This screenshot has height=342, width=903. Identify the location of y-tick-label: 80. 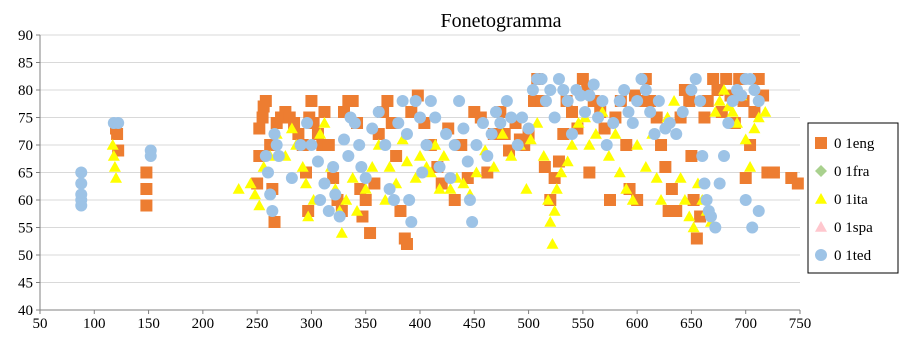
(25, 91).